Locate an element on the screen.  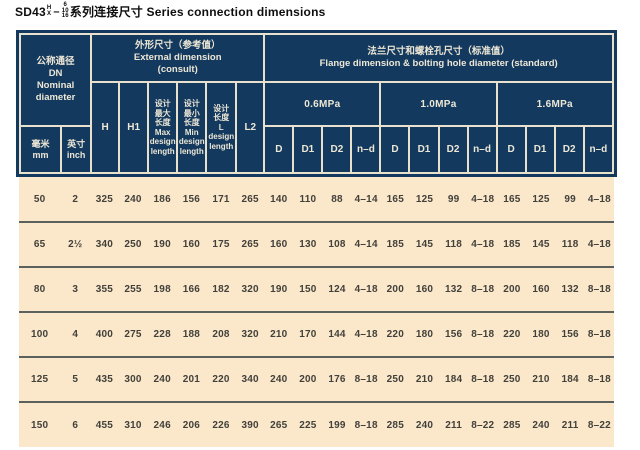
cell: 160 is located at coordinates (279, 244).